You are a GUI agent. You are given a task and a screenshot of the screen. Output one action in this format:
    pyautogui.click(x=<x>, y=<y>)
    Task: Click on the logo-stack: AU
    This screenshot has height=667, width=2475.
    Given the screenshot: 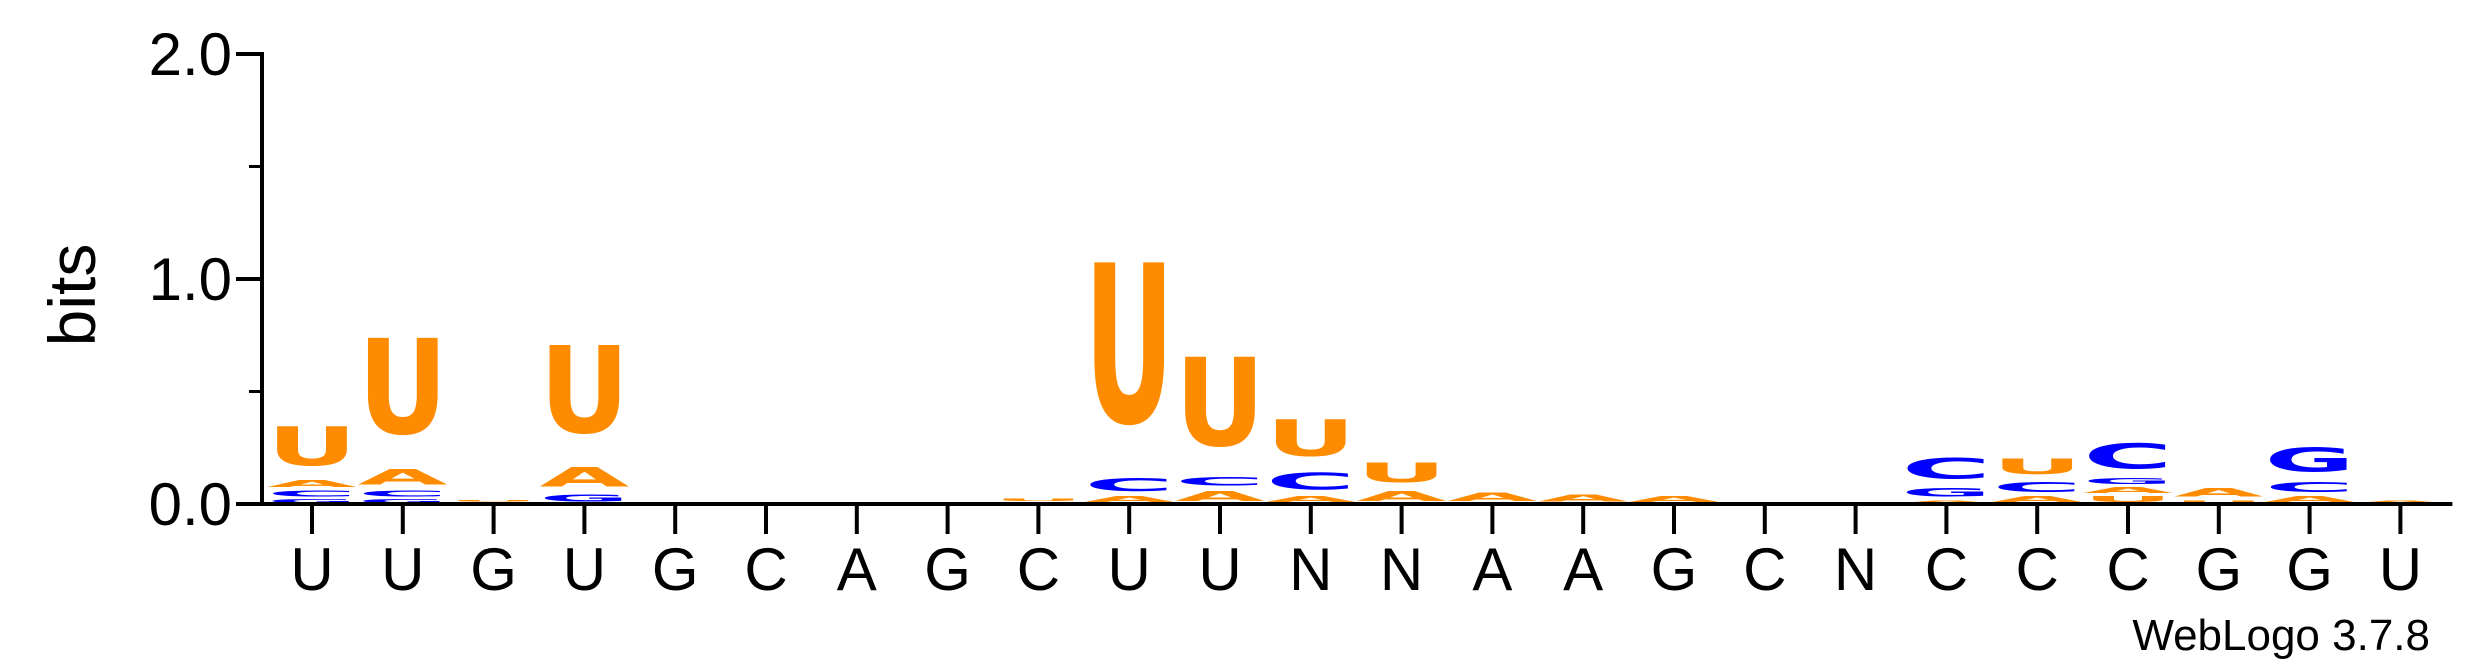 What is the action you would take?
    pyautogui.click(x=1402, y=480)
    